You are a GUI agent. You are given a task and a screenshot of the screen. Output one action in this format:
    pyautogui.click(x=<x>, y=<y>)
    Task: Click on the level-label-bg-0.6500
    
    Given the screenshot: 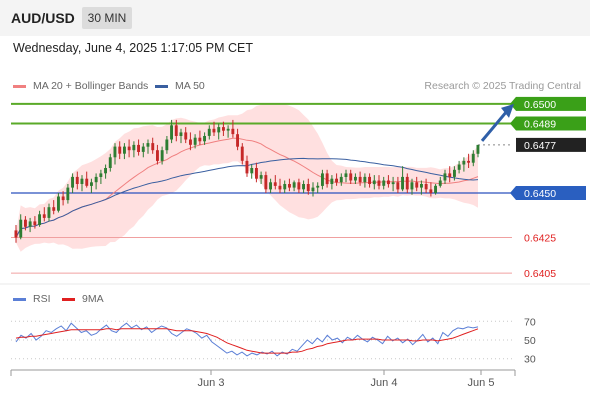 What is the action you would take?
    pyautogui.click(x=551, y=103)
    